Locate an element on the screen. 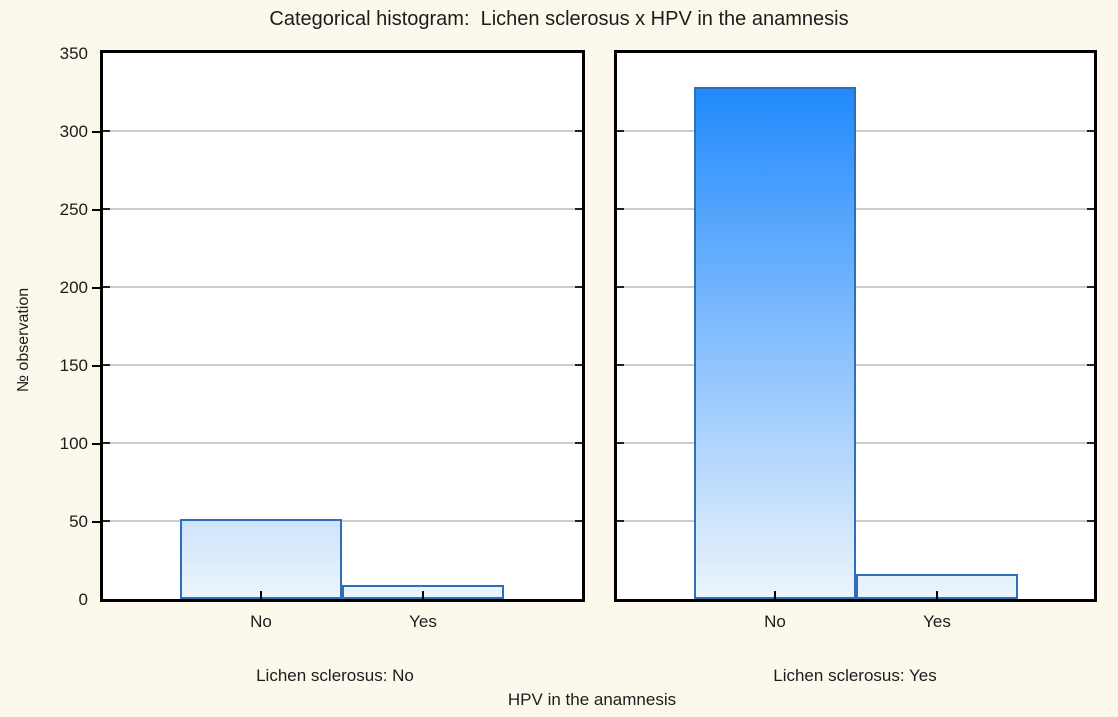 Image resolution: width=1118 pixels, height=717 pixels. panel-caption-lichen-sclerosus-yes: Lichen sclerosus: Yes is located at coordinates (855, 675).